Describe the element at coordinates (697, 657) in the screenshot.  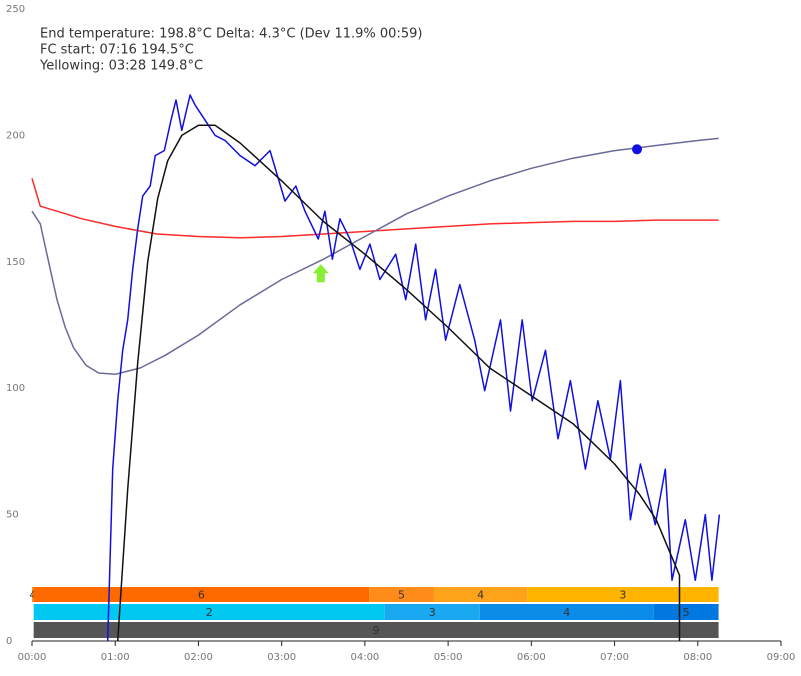
I see `x-tick-label: 08:00` at that location.